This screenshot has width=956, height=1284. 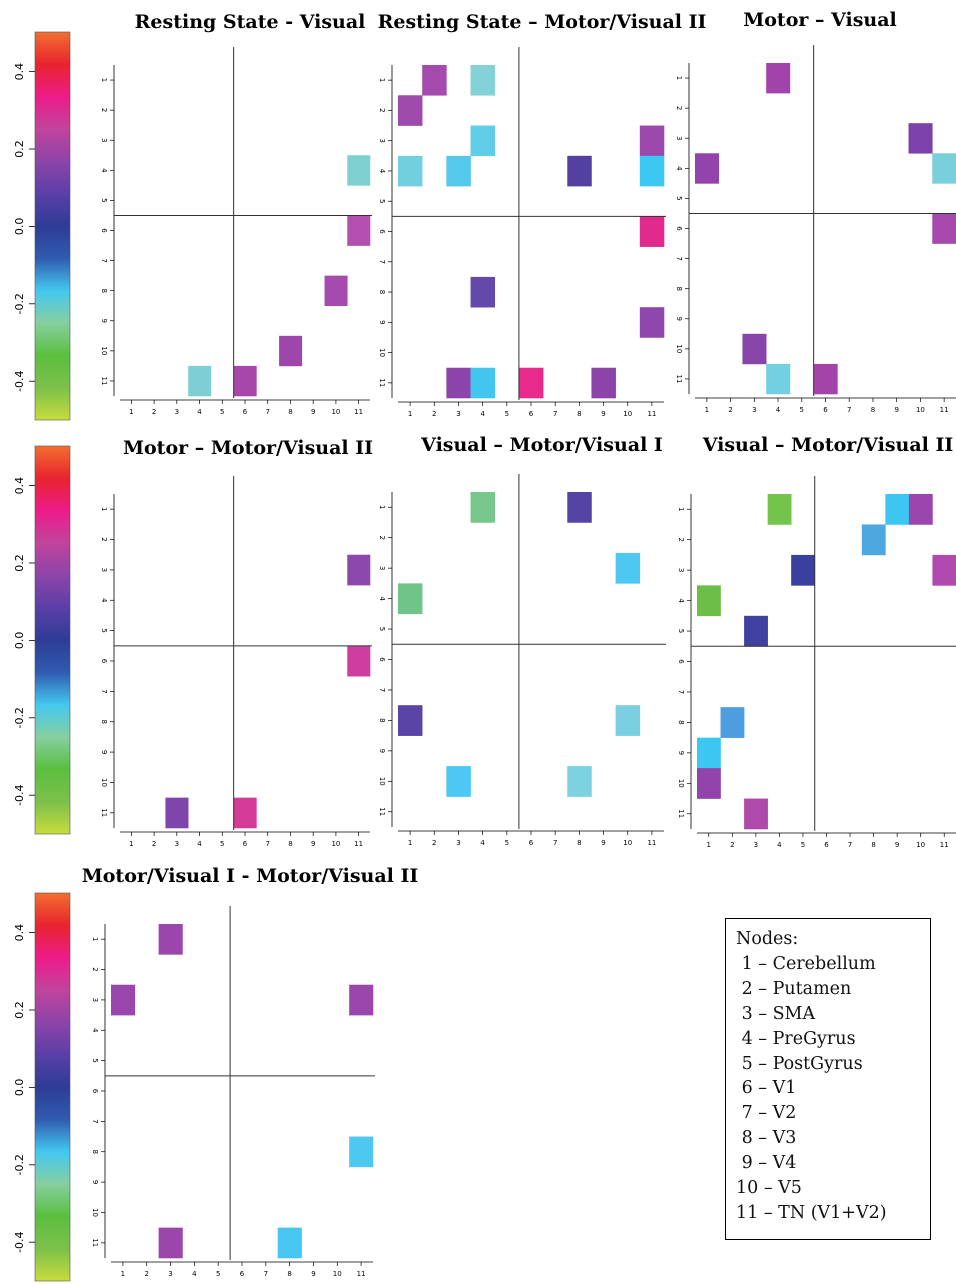 What do you see at coordinates (250, 876) in the screenshot?
I see `panel-title: Motor/Visual I - Motor/Visual II` at bounding box center [250, 876].